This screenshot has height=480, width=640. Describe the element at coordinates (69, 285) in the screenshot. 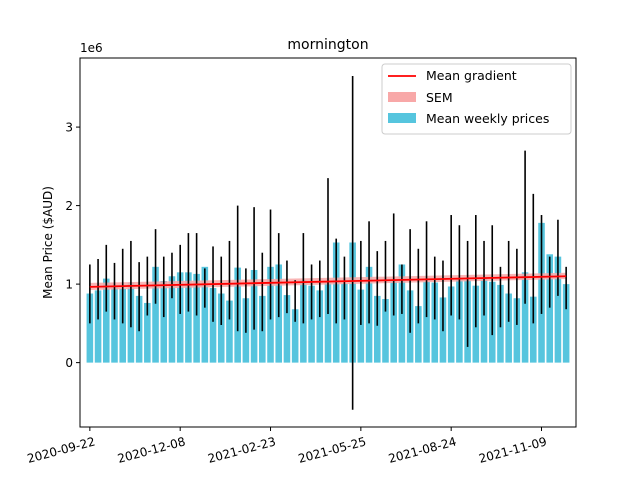

I see `y-tick-label: 1` at that location.